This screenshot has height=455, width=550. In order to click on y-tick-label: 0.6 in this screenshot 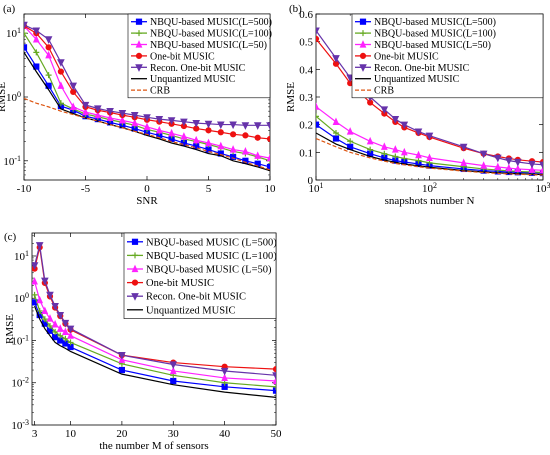, I will do `click(306, 15)`.